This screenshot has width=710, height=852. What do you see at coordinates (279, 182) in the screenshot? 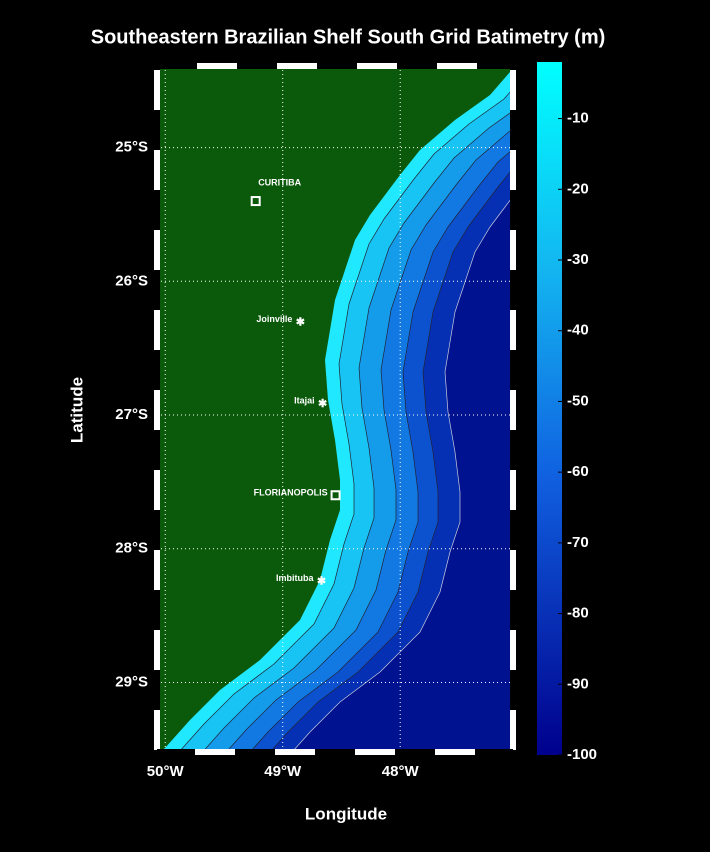
I see `city-label: CURITIBA` at bounding box center [279, 182].